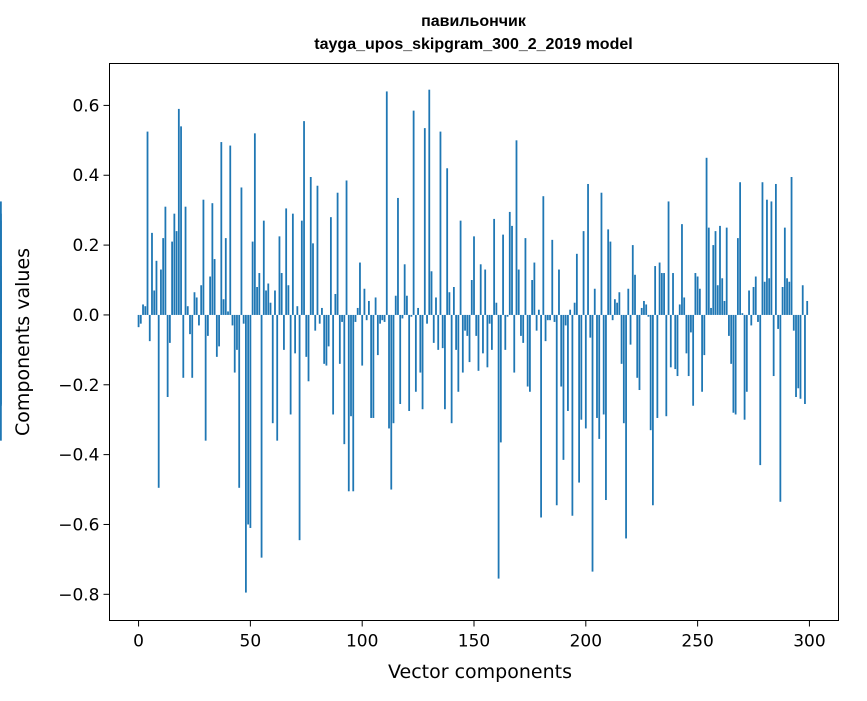 Image resolution: width=867 pixels, height=701 pixels. What do you see at coordinates (479, 636) in the screenshot?
I see `x-axis-ticks: 0 50 100 150 200 250 300` at bounding box center [479, 636].